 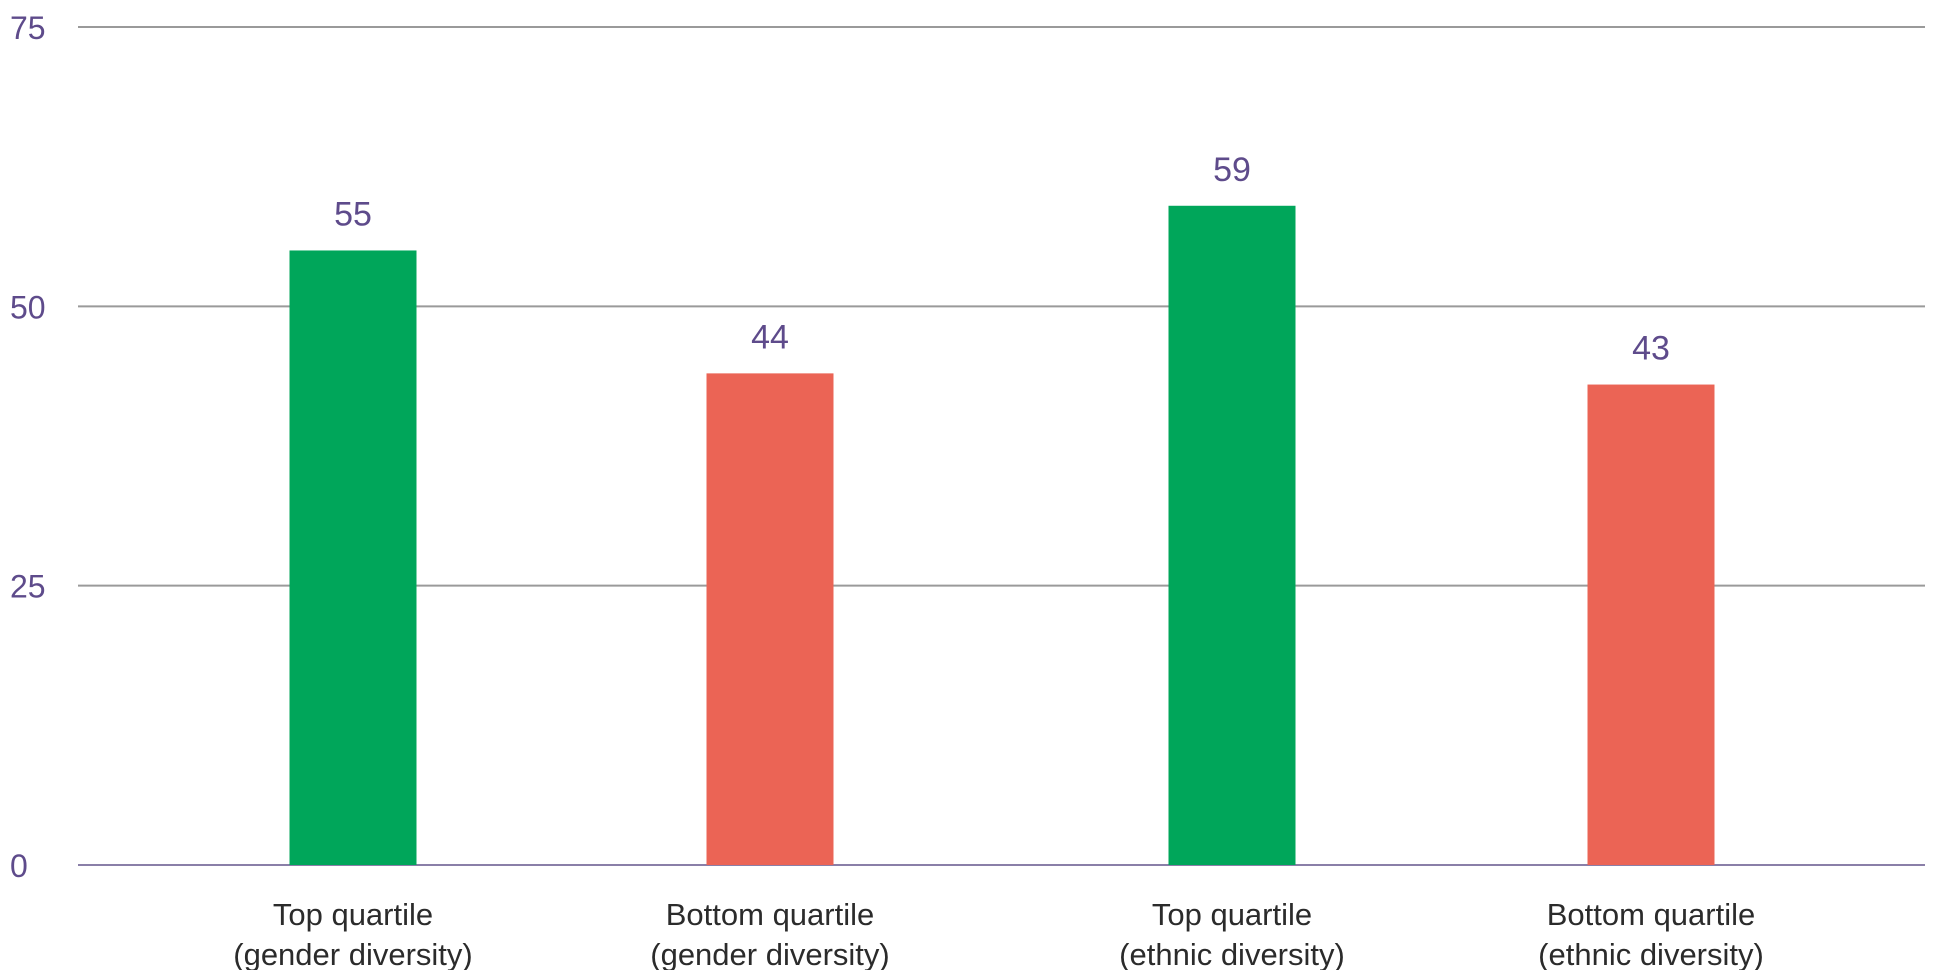 I want to click on y-axis-ticks: 0 25 50 75, so click(x=28, y=447).